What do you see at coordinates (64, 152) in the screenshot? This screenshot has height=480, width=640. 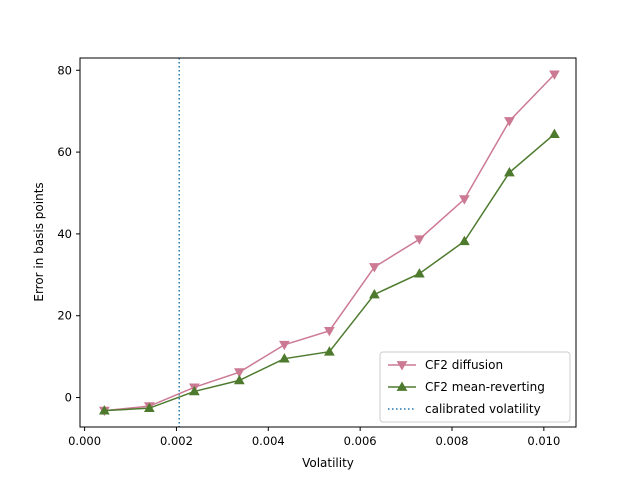 I see `y-tick-label: 60` at bounding box center [64, 152].